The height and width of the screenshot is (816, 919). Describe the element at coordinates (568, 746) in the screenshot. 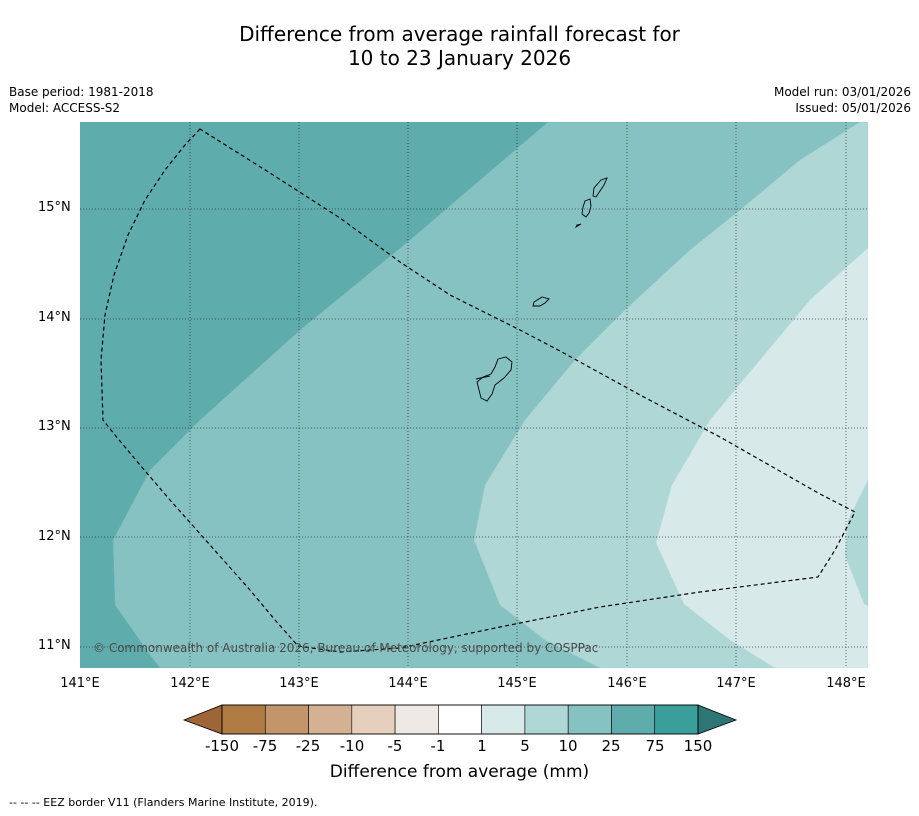

I see `colorbar-tick-label: 10` at that location.